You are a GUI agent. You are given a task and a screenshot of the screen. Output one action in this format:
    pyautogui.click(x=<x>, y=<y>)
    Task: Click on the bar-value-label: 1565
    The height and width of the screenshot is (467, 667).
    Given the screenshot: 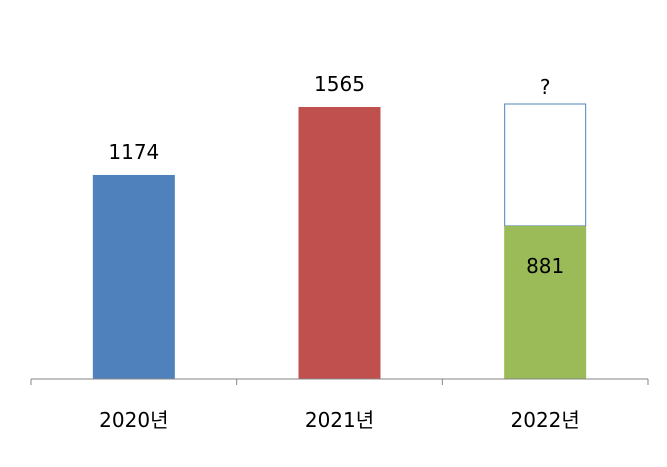 What is the action you would take?
    pyautogui.click(x=339, y=84)
    